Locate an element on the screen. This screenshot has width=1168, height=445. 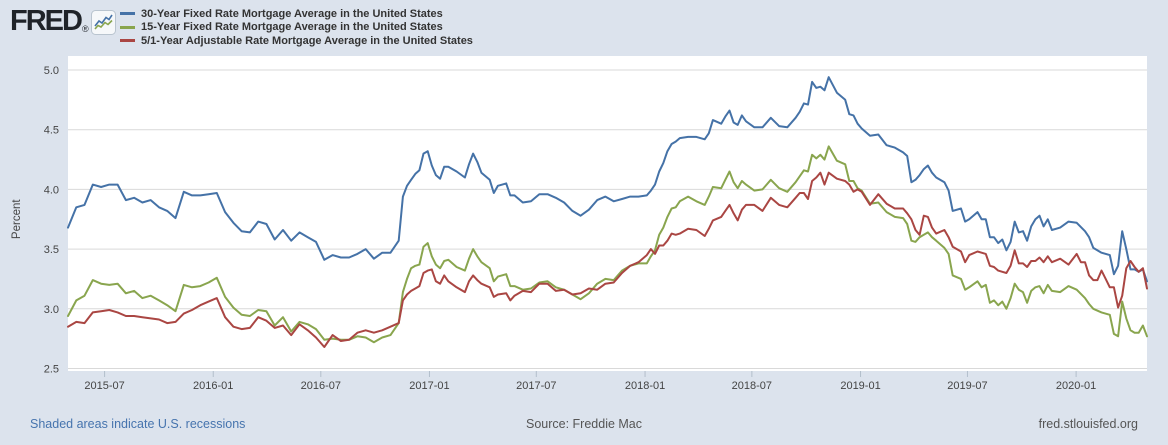
source-text: Source: Freddie Mac is located at coordinates (584, 424).